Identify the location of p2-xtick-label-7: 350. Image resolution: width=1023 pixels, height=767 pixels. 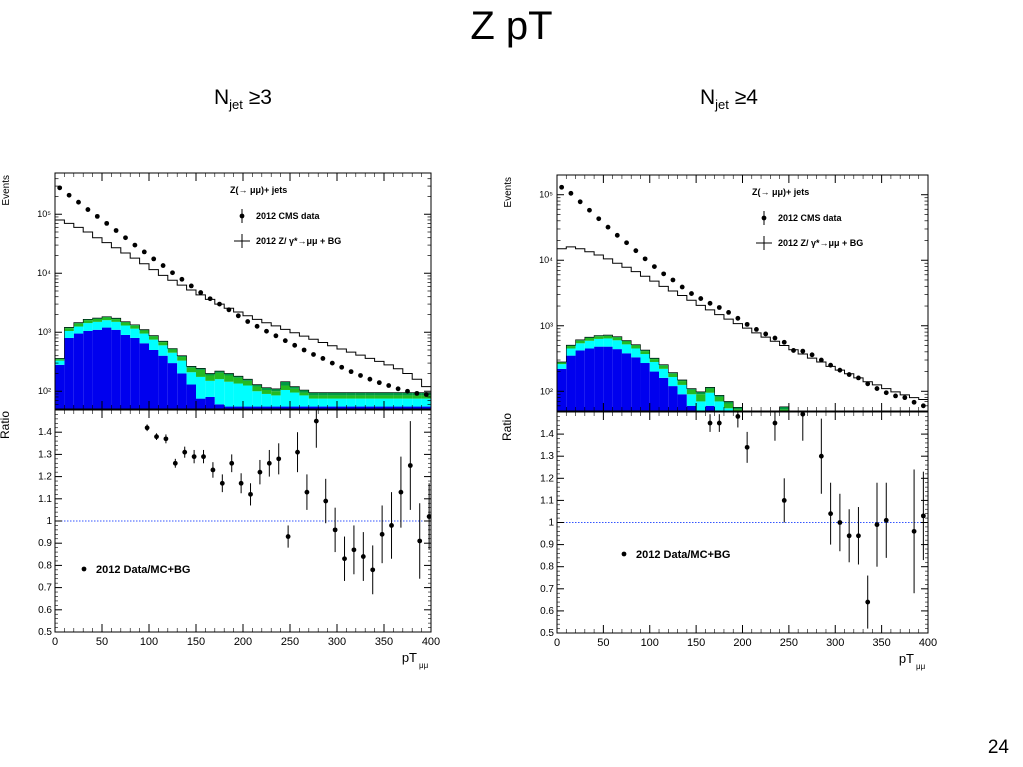
(881, 643).